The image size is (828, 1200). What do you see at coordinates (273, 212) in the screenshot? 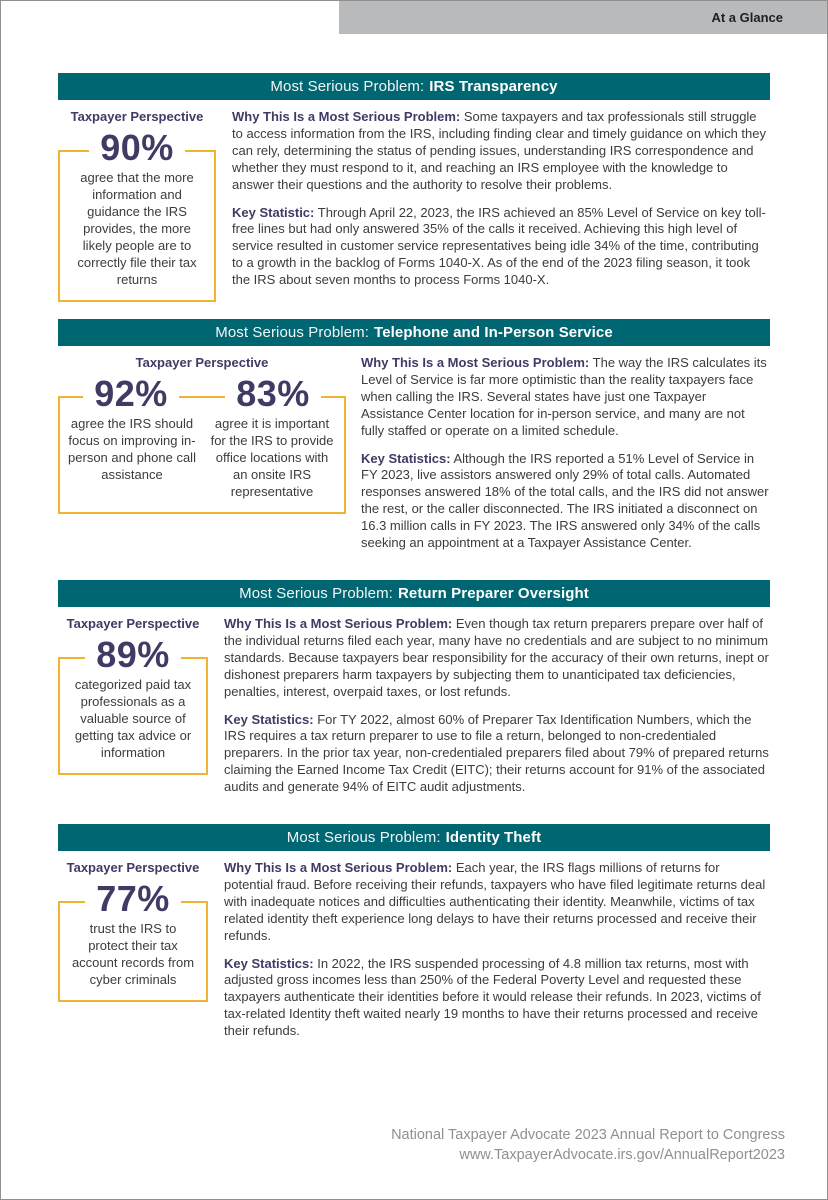
I see `key-statistic-label: Key Statistic:` at bounding box center [273, 212].